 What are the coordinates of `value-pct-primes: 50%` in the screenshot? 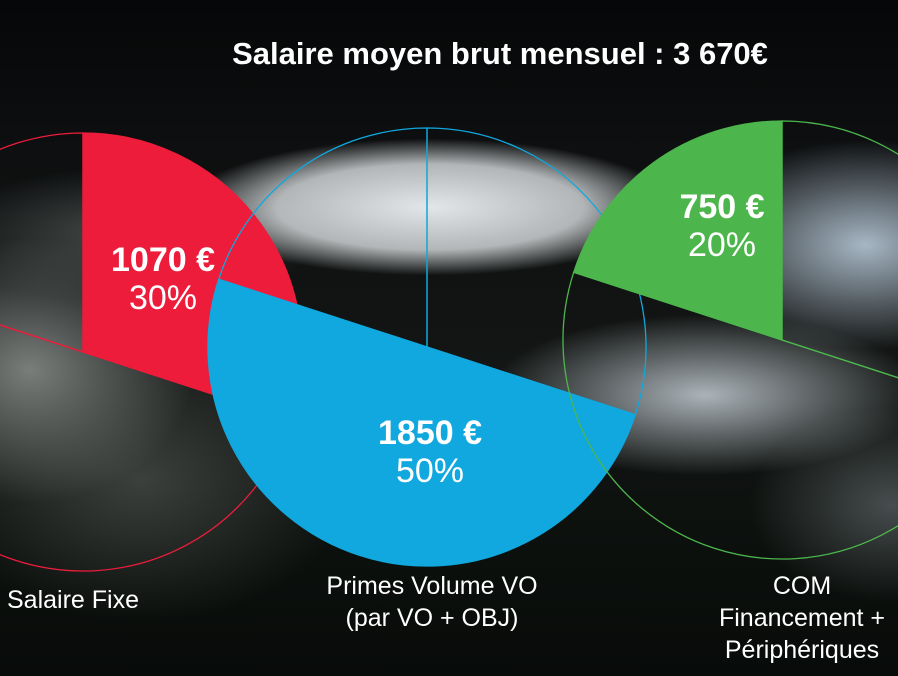 It's located at (430, 471).